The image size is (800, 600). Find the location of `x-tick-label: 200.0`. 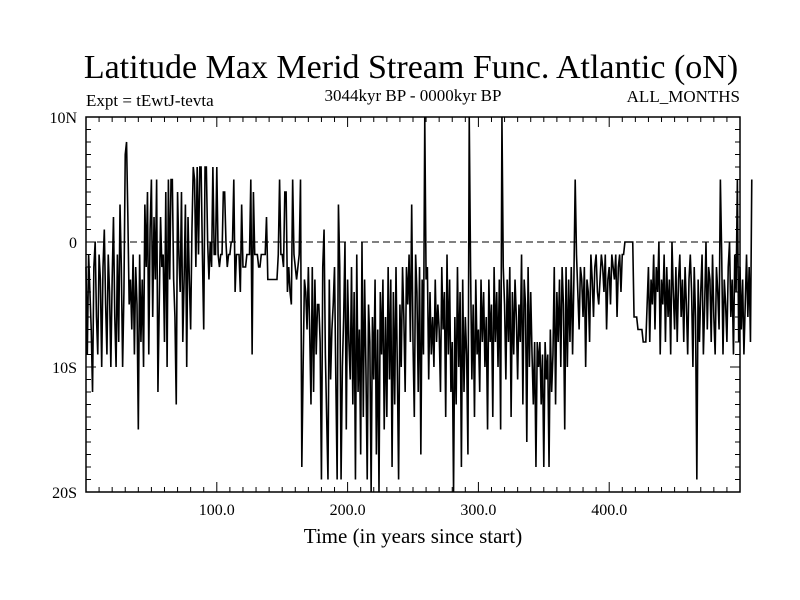

x-tick-label: 200.0 is located at coordinates (348, 510).